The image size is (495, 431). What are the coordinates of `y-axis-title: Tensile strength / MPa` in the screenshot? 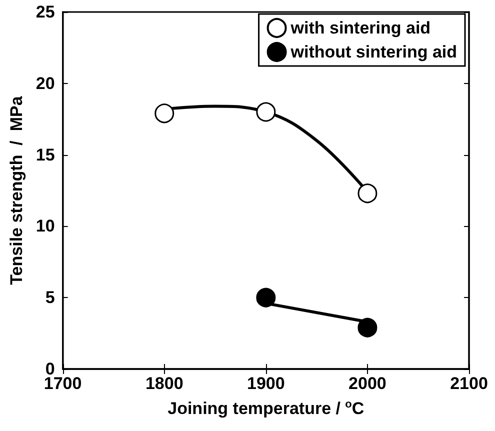 It's located at (16, 190).